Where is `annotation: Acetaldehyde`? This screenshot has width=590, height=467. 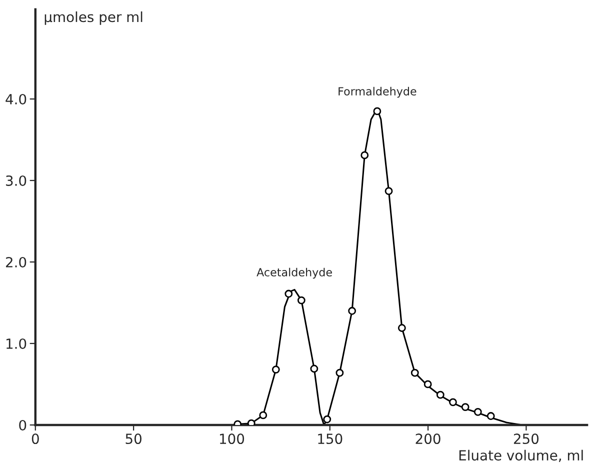
annotation: Acetaldehyde is located at coordinates (294, 273).